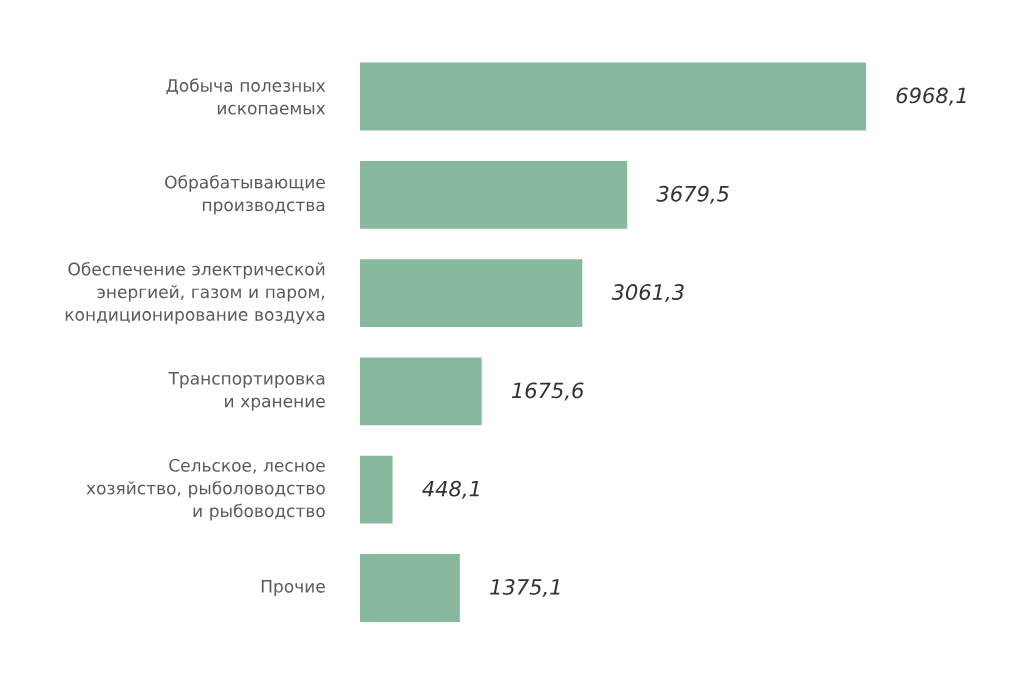 This screenshot has width=1024, height=685. Describe the element at coordinates (245, 195) in the screenshot. I see `y-tick-label: Обрабатывающие производства` at that location.